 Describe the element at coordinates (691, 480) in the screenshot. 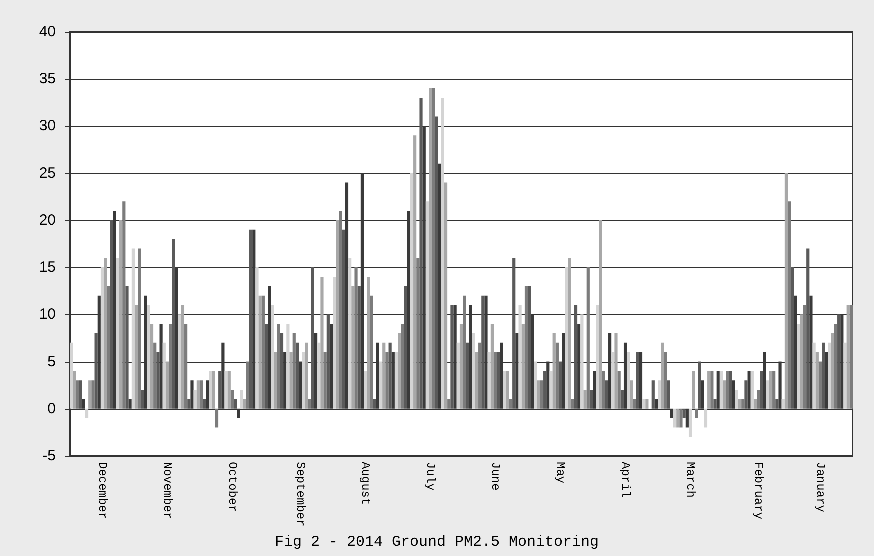

I see `x-tick-label: March` at that location.